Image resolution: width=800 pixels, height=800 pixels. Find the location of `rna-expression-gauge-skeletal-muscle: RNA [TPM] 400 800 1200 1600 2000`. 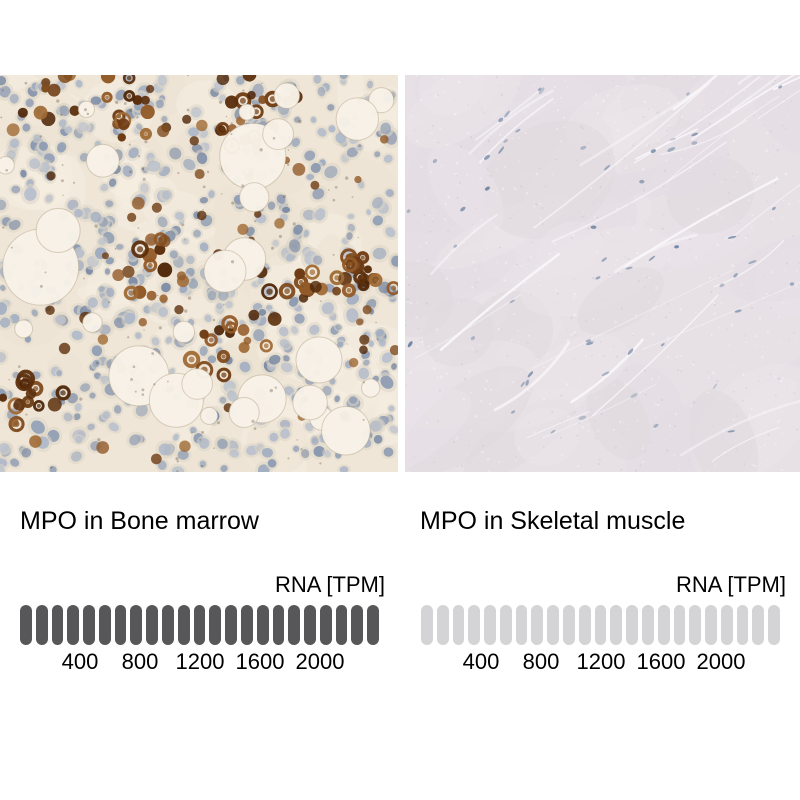

rna-expression-gauge-skeletal-muscle: RNA [TPM] 400 800 1200 1600 2000 is located at coordinates (603, 629).